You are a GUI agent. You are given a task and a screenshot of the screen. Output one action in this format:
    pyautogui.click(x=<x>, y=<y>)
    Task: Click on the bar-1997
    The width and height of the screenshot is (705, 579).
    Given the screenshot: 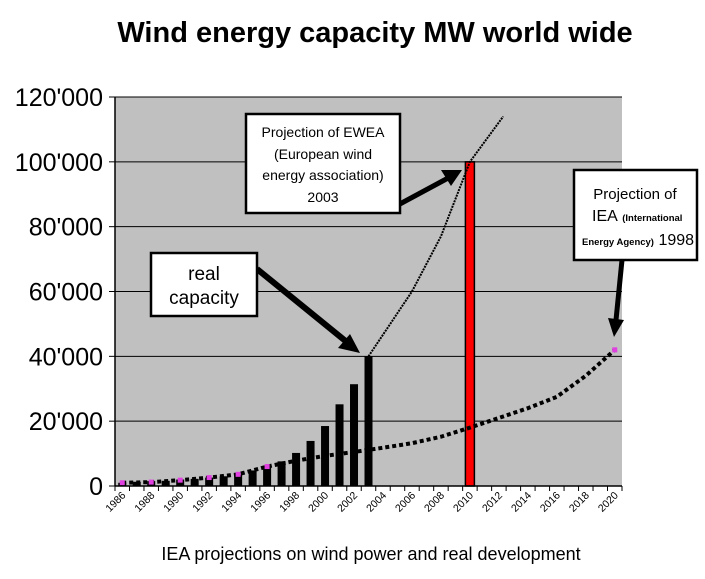 What is the action you would take?
    pyautogui.click(x=281, y=473)
    